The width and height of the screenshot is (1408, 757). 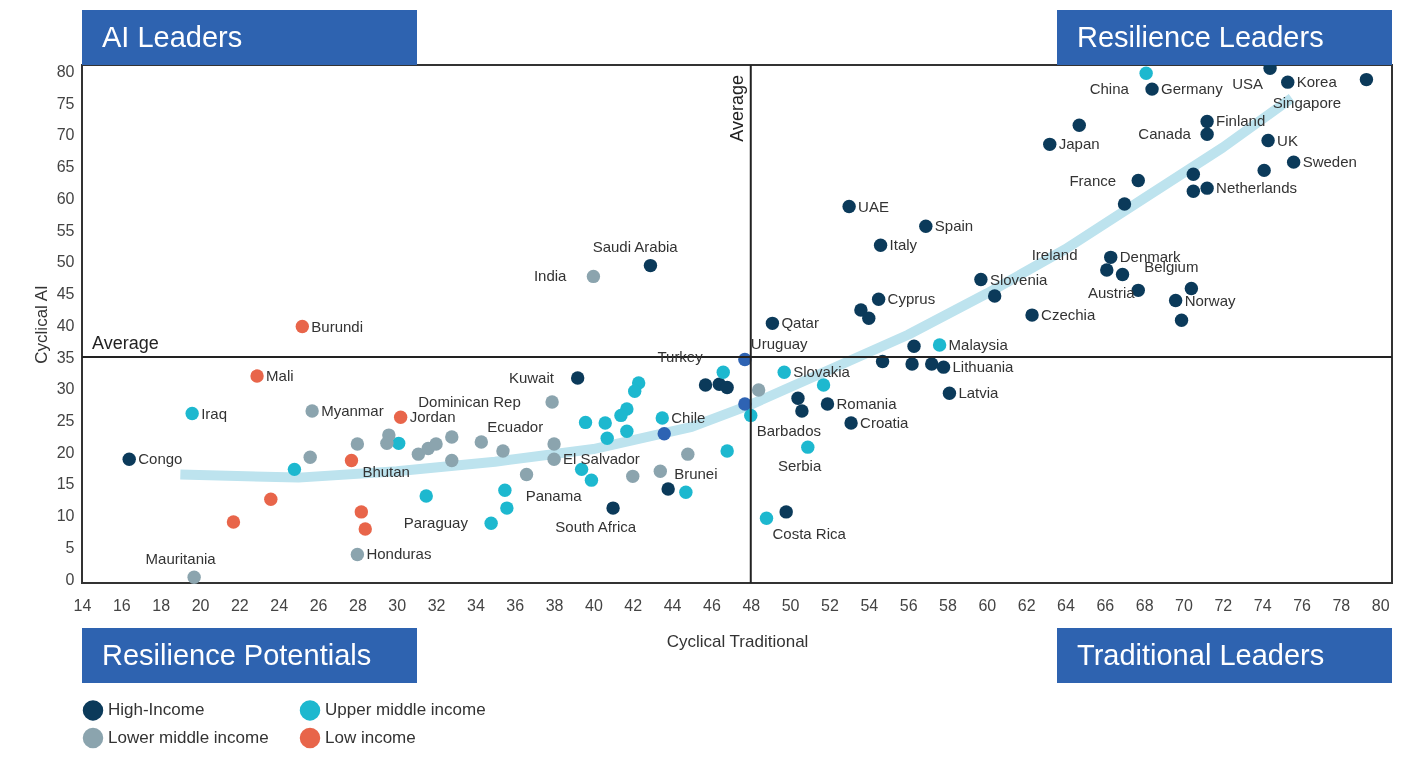 I want to click on x-tick-label: 70, so click(x=1184, y=605).